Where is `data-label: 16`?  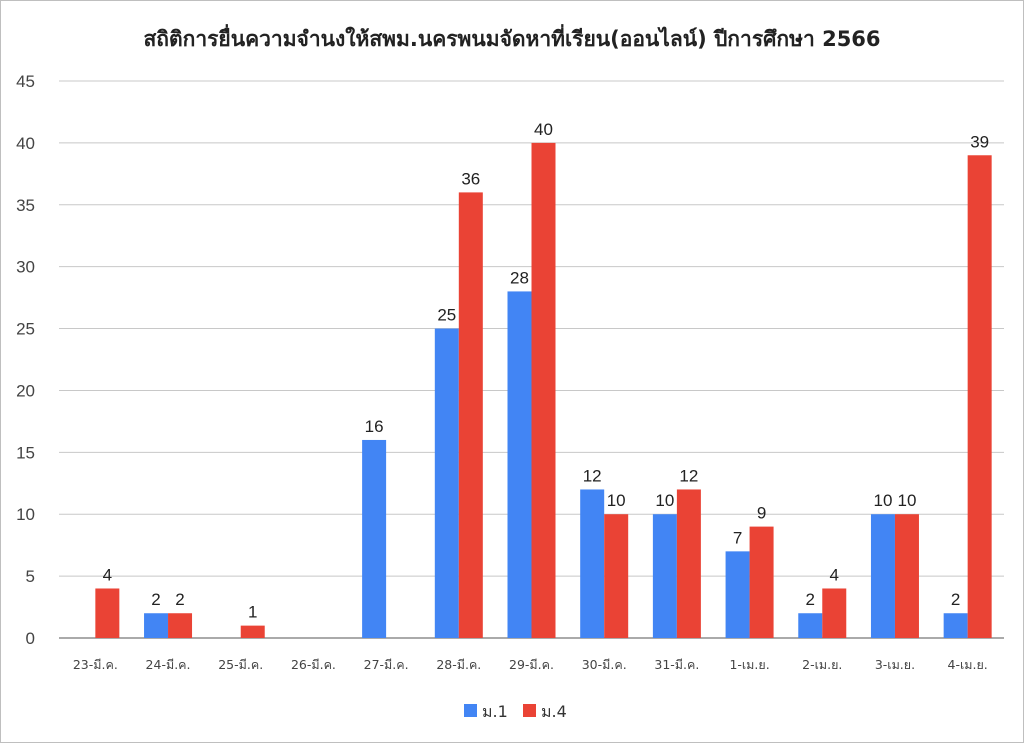
data-label: 16 is located at coordinates (374, 426).